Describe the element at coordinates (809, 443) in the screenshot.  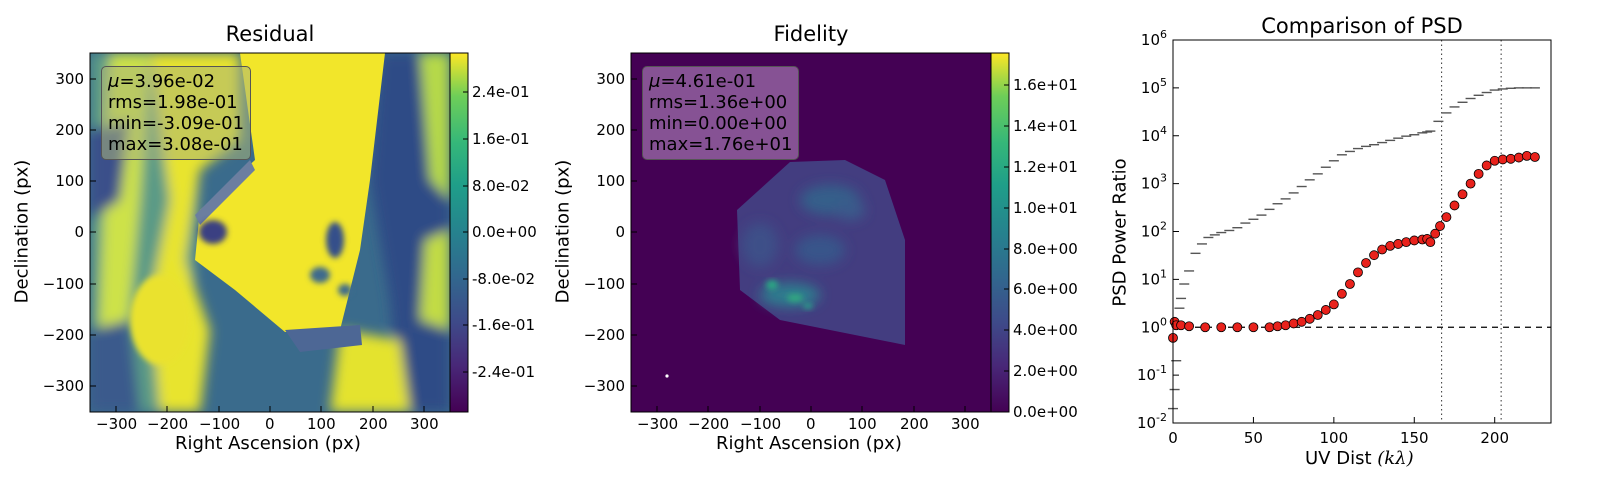
I see `fidelity-x-axis-label: Right Ascension (px)` at that location.